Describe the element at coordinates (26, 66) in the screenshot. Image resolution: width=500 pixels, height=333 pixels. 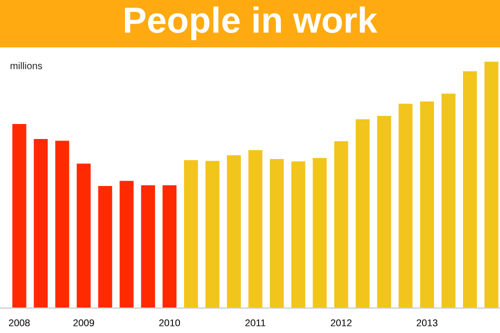
I see `y-axis-title: millions` at that location.